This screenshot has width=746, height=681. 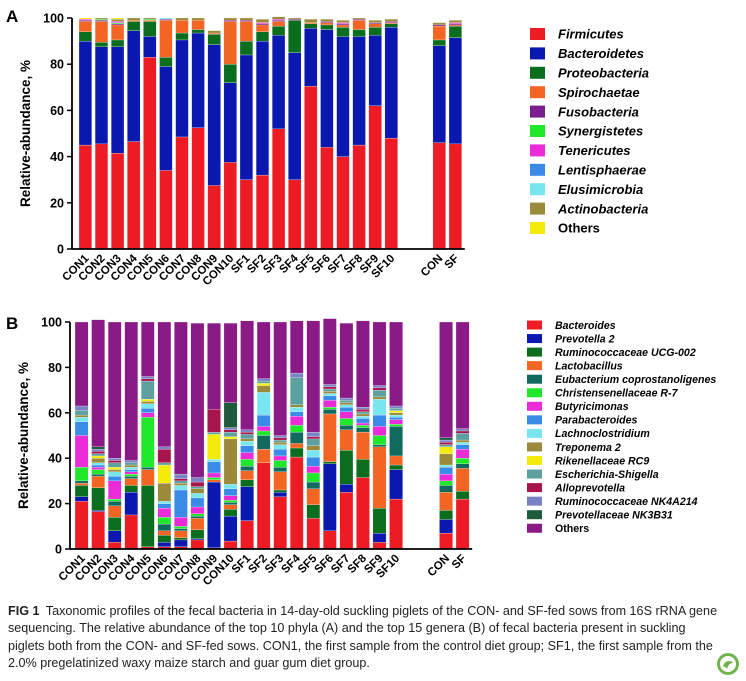 What do you see at coordinates (58, 550) in the screenshot?
I see `y-tick-label: 0` at bounding box center [58, 550].